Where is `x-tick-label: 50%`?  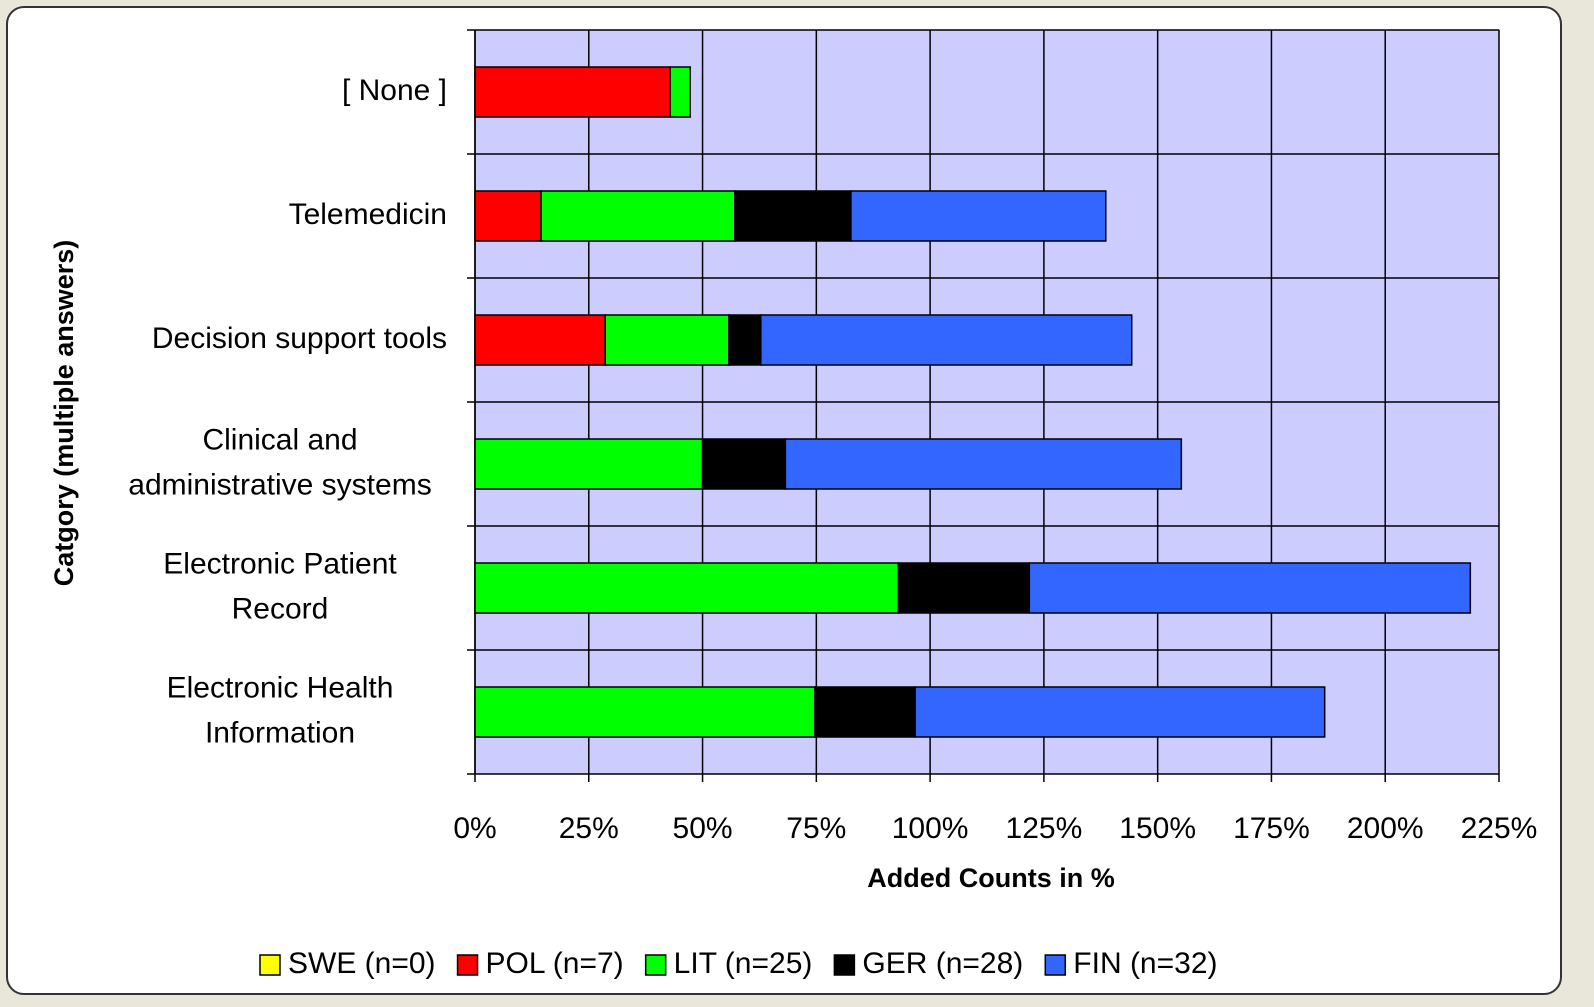 x-tick-label: 50% is located at coordinates (703, 828).